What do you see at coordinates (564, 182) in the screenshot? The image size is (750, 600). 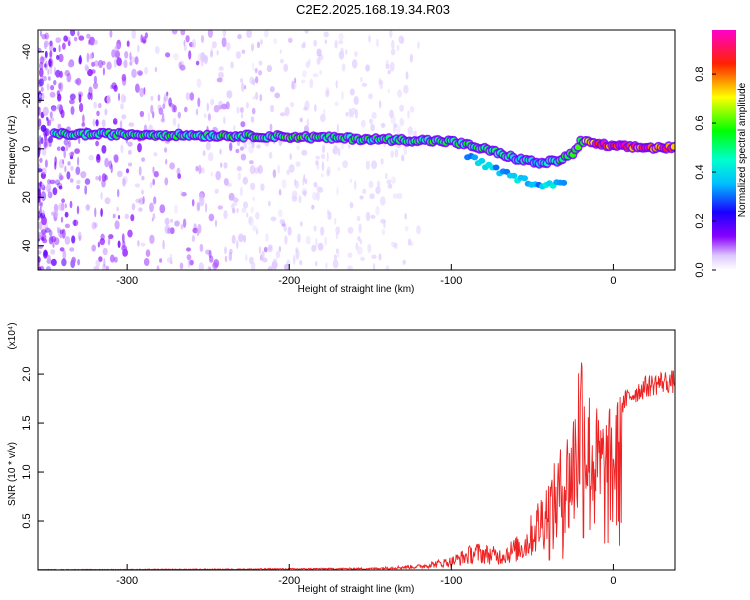 I see `spectrogram-branch-cell` at bounding box center [564, 182].